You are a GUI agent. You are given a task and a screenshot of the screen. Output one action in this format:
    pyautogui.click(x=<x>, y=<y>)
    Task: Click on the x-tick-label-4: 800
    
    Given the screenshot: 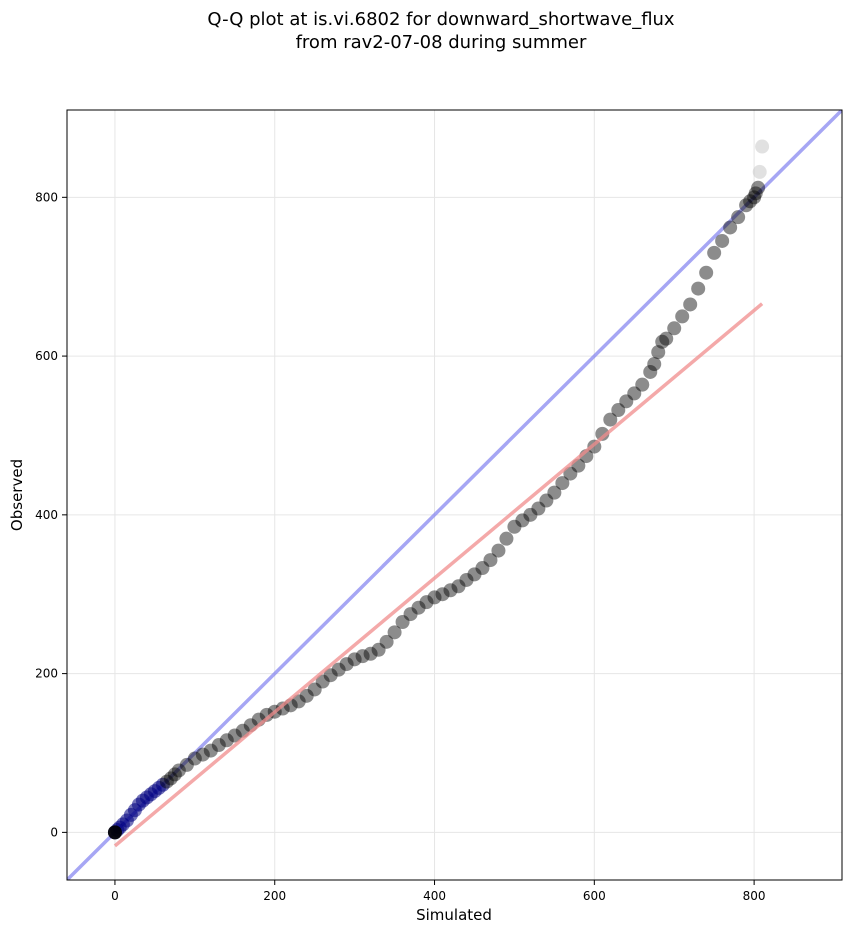 What is the action you would take?
    pyautogui.click(x=754, y=896)
    